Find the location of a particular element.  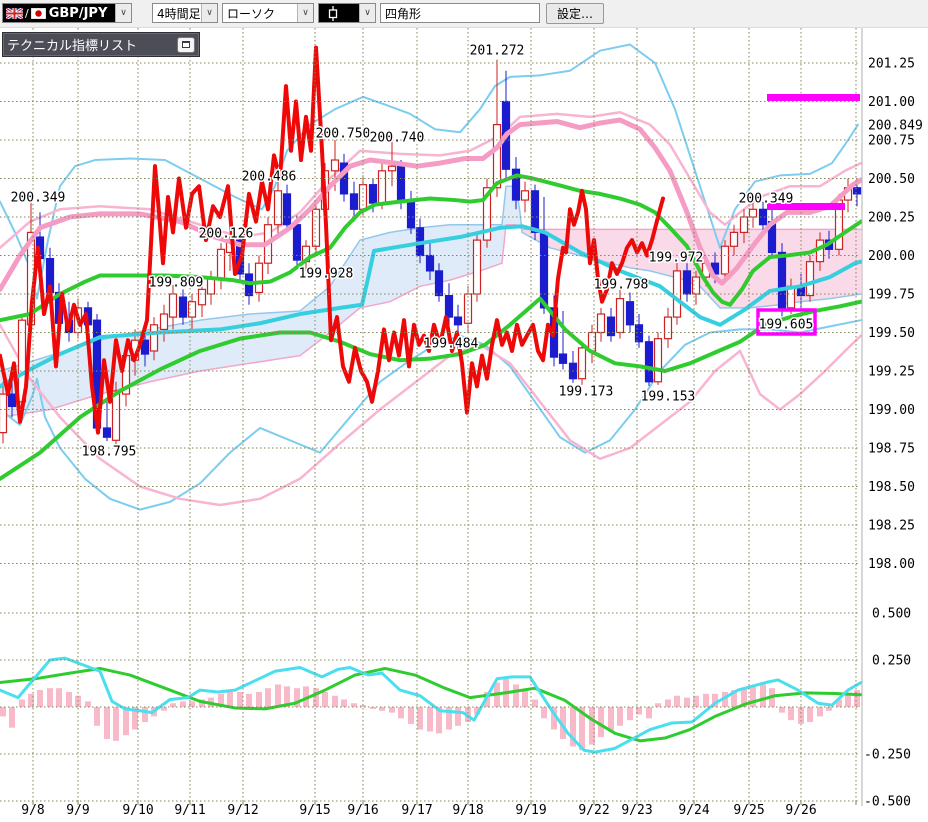

pair-selector: / GBP/JPY ∨ is located at coordinates (67, 13).